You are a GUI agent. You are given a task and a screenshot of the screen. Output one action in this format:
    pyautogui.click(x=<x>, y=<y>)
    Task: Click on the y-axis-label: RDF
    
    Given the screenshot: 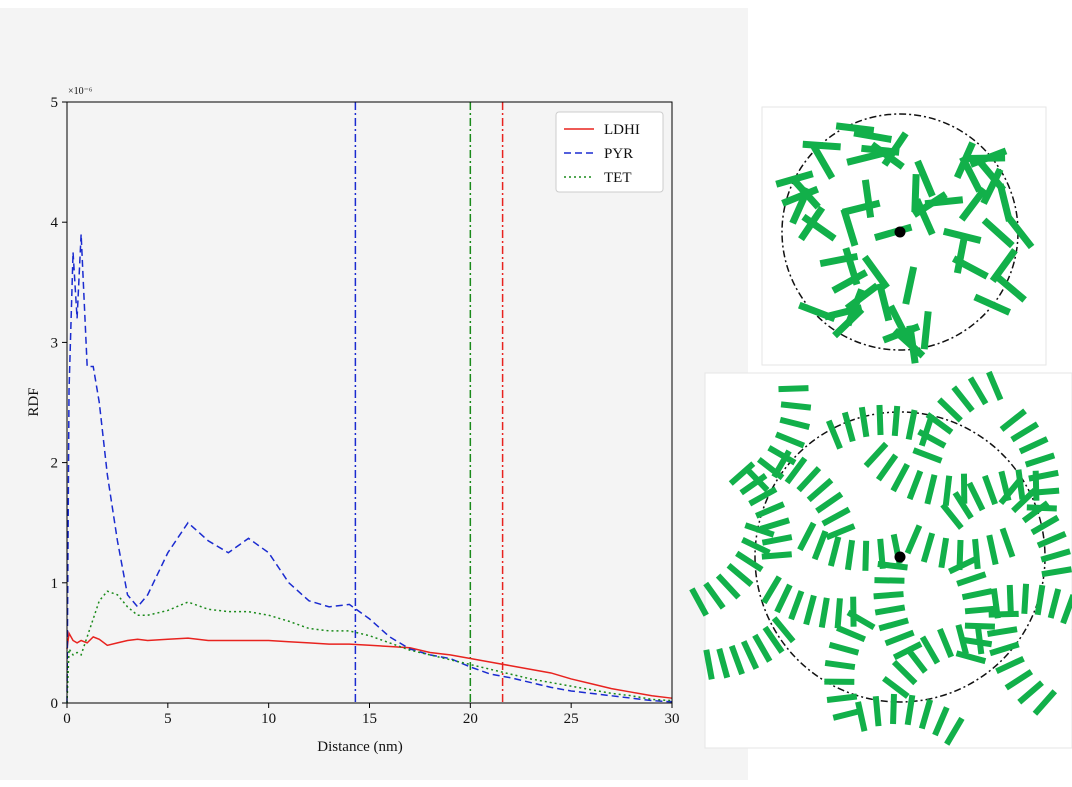 What is the action you would take?
    pyautogui.click(x=34, y=401)
    